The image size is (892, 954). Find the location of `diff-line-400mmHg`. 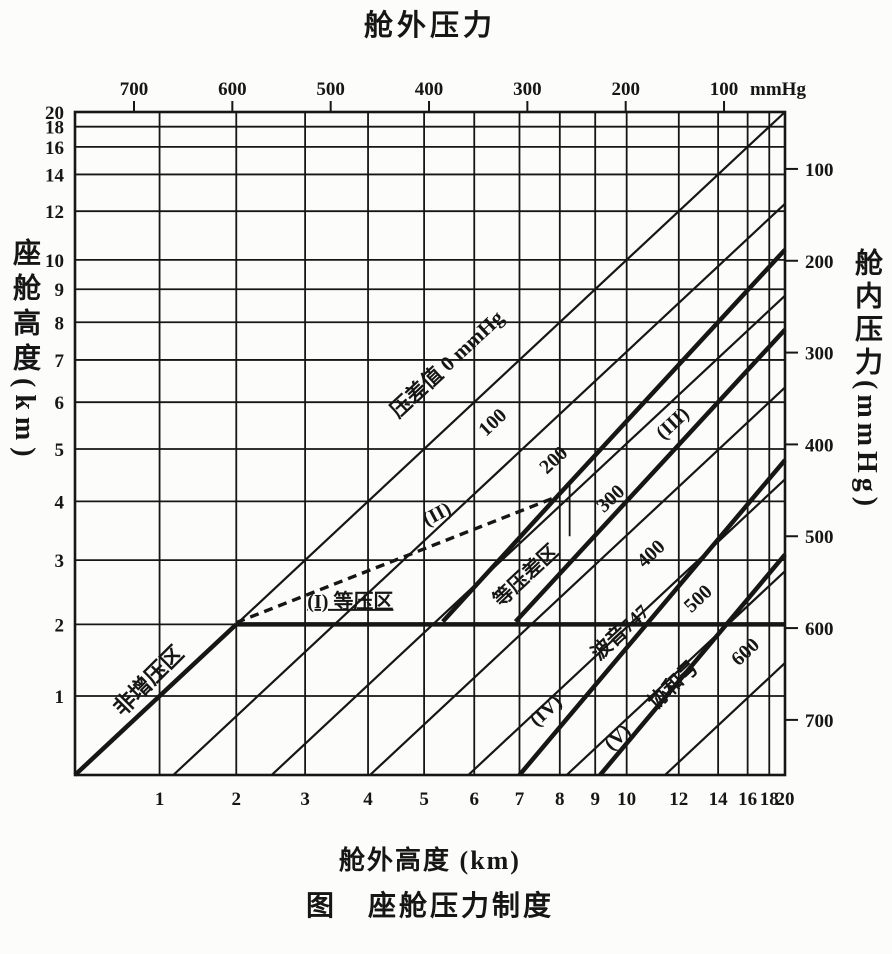

diff-line-400mmHg is located at coordinates (626, 627).